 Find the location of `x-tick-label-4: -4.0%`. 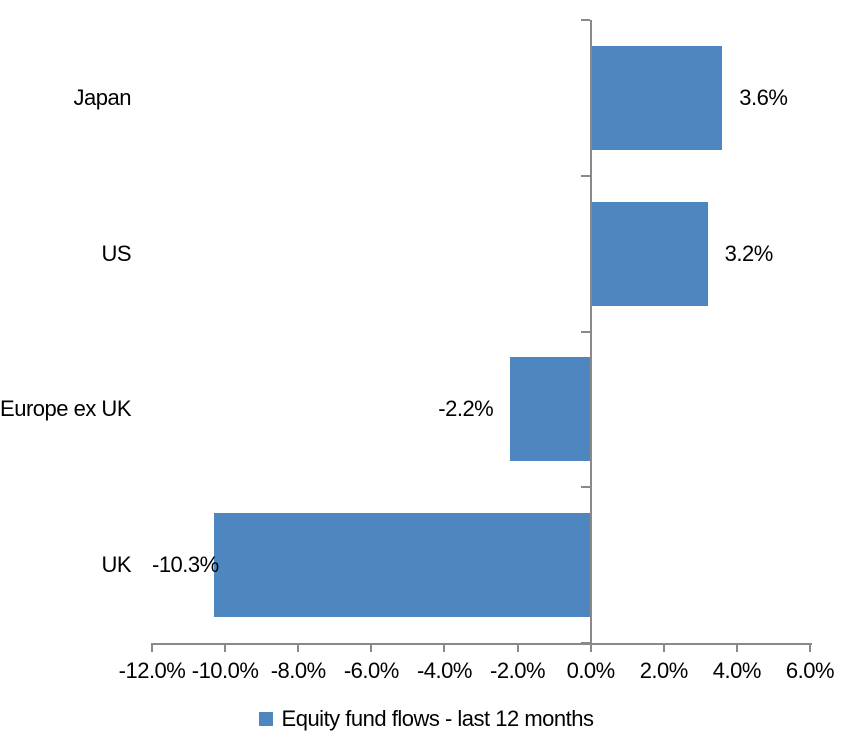

x-tick-label-4: -4.0% is located at coordinates (444, 670).